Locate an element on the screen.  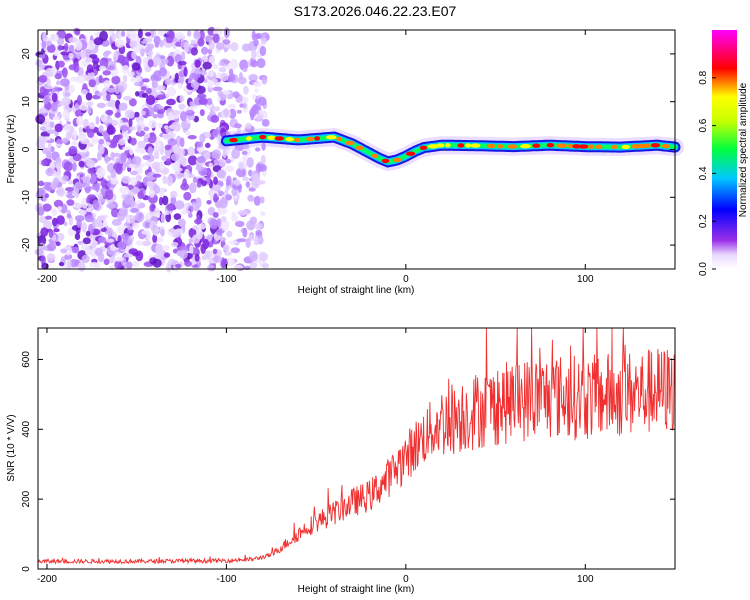
y-tick-label: 0 is located at coordinates (26, 149).